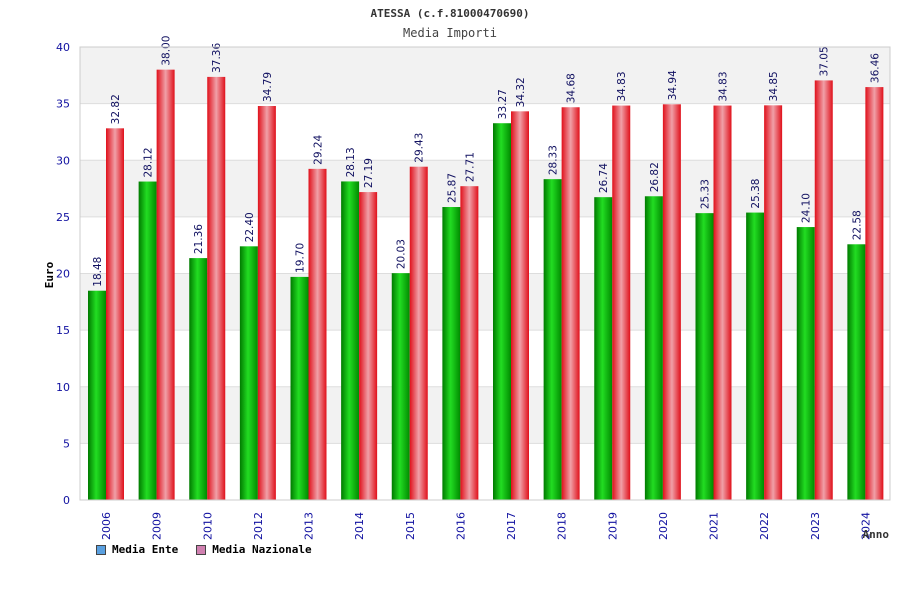 This screenshot has width=900, height=600. What do you see at coordinates (570, 304) in the screenshot?
I see `bar-media-nazionale-2018` at bounding box center [570, 304].